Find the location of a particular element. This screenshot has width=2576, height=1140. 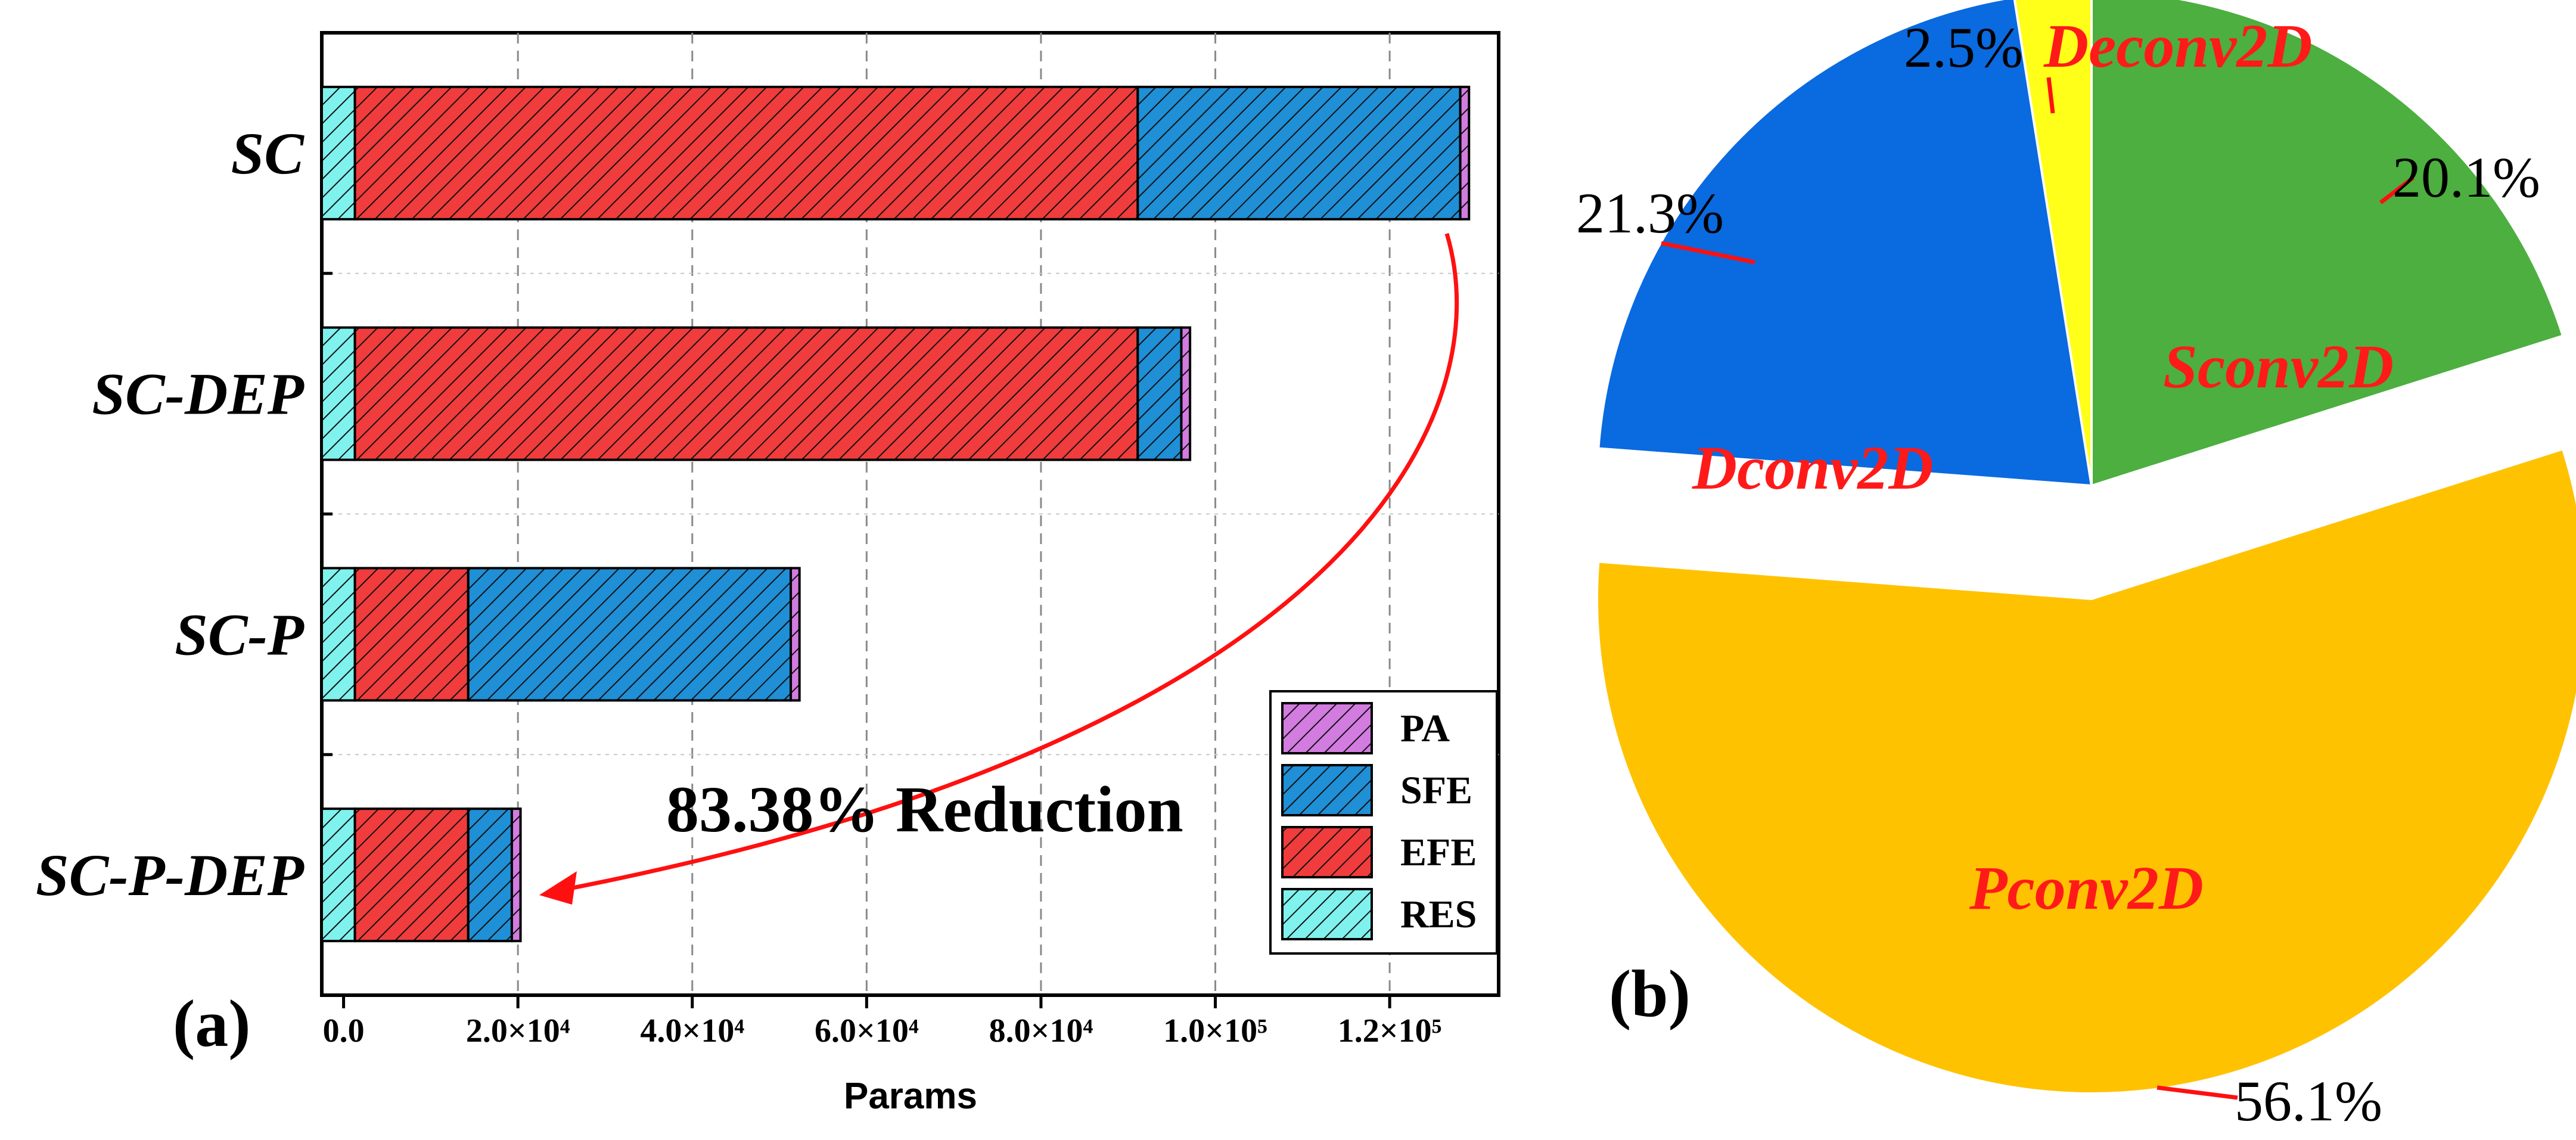

legend-swatch-efe is located at coordinates (1327, 852).